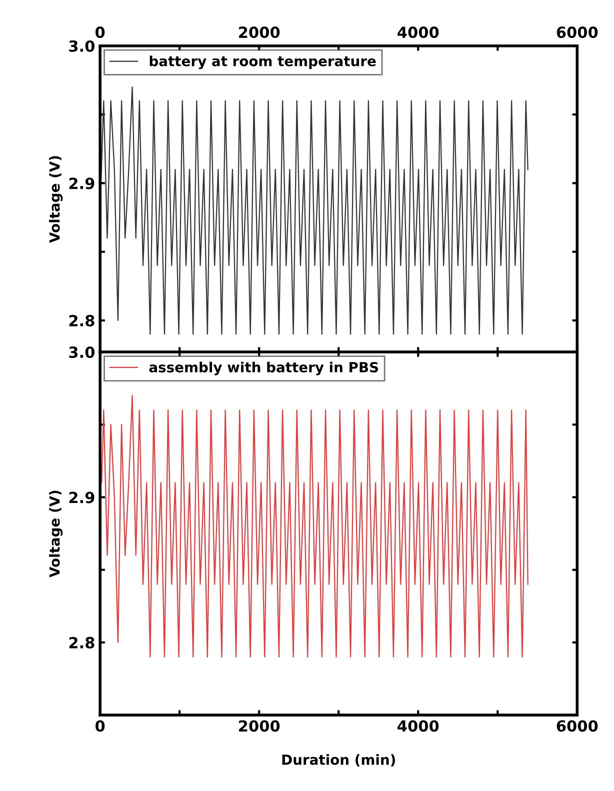  I want to click on legend-label: battery at room temperature, so click(263, 63).